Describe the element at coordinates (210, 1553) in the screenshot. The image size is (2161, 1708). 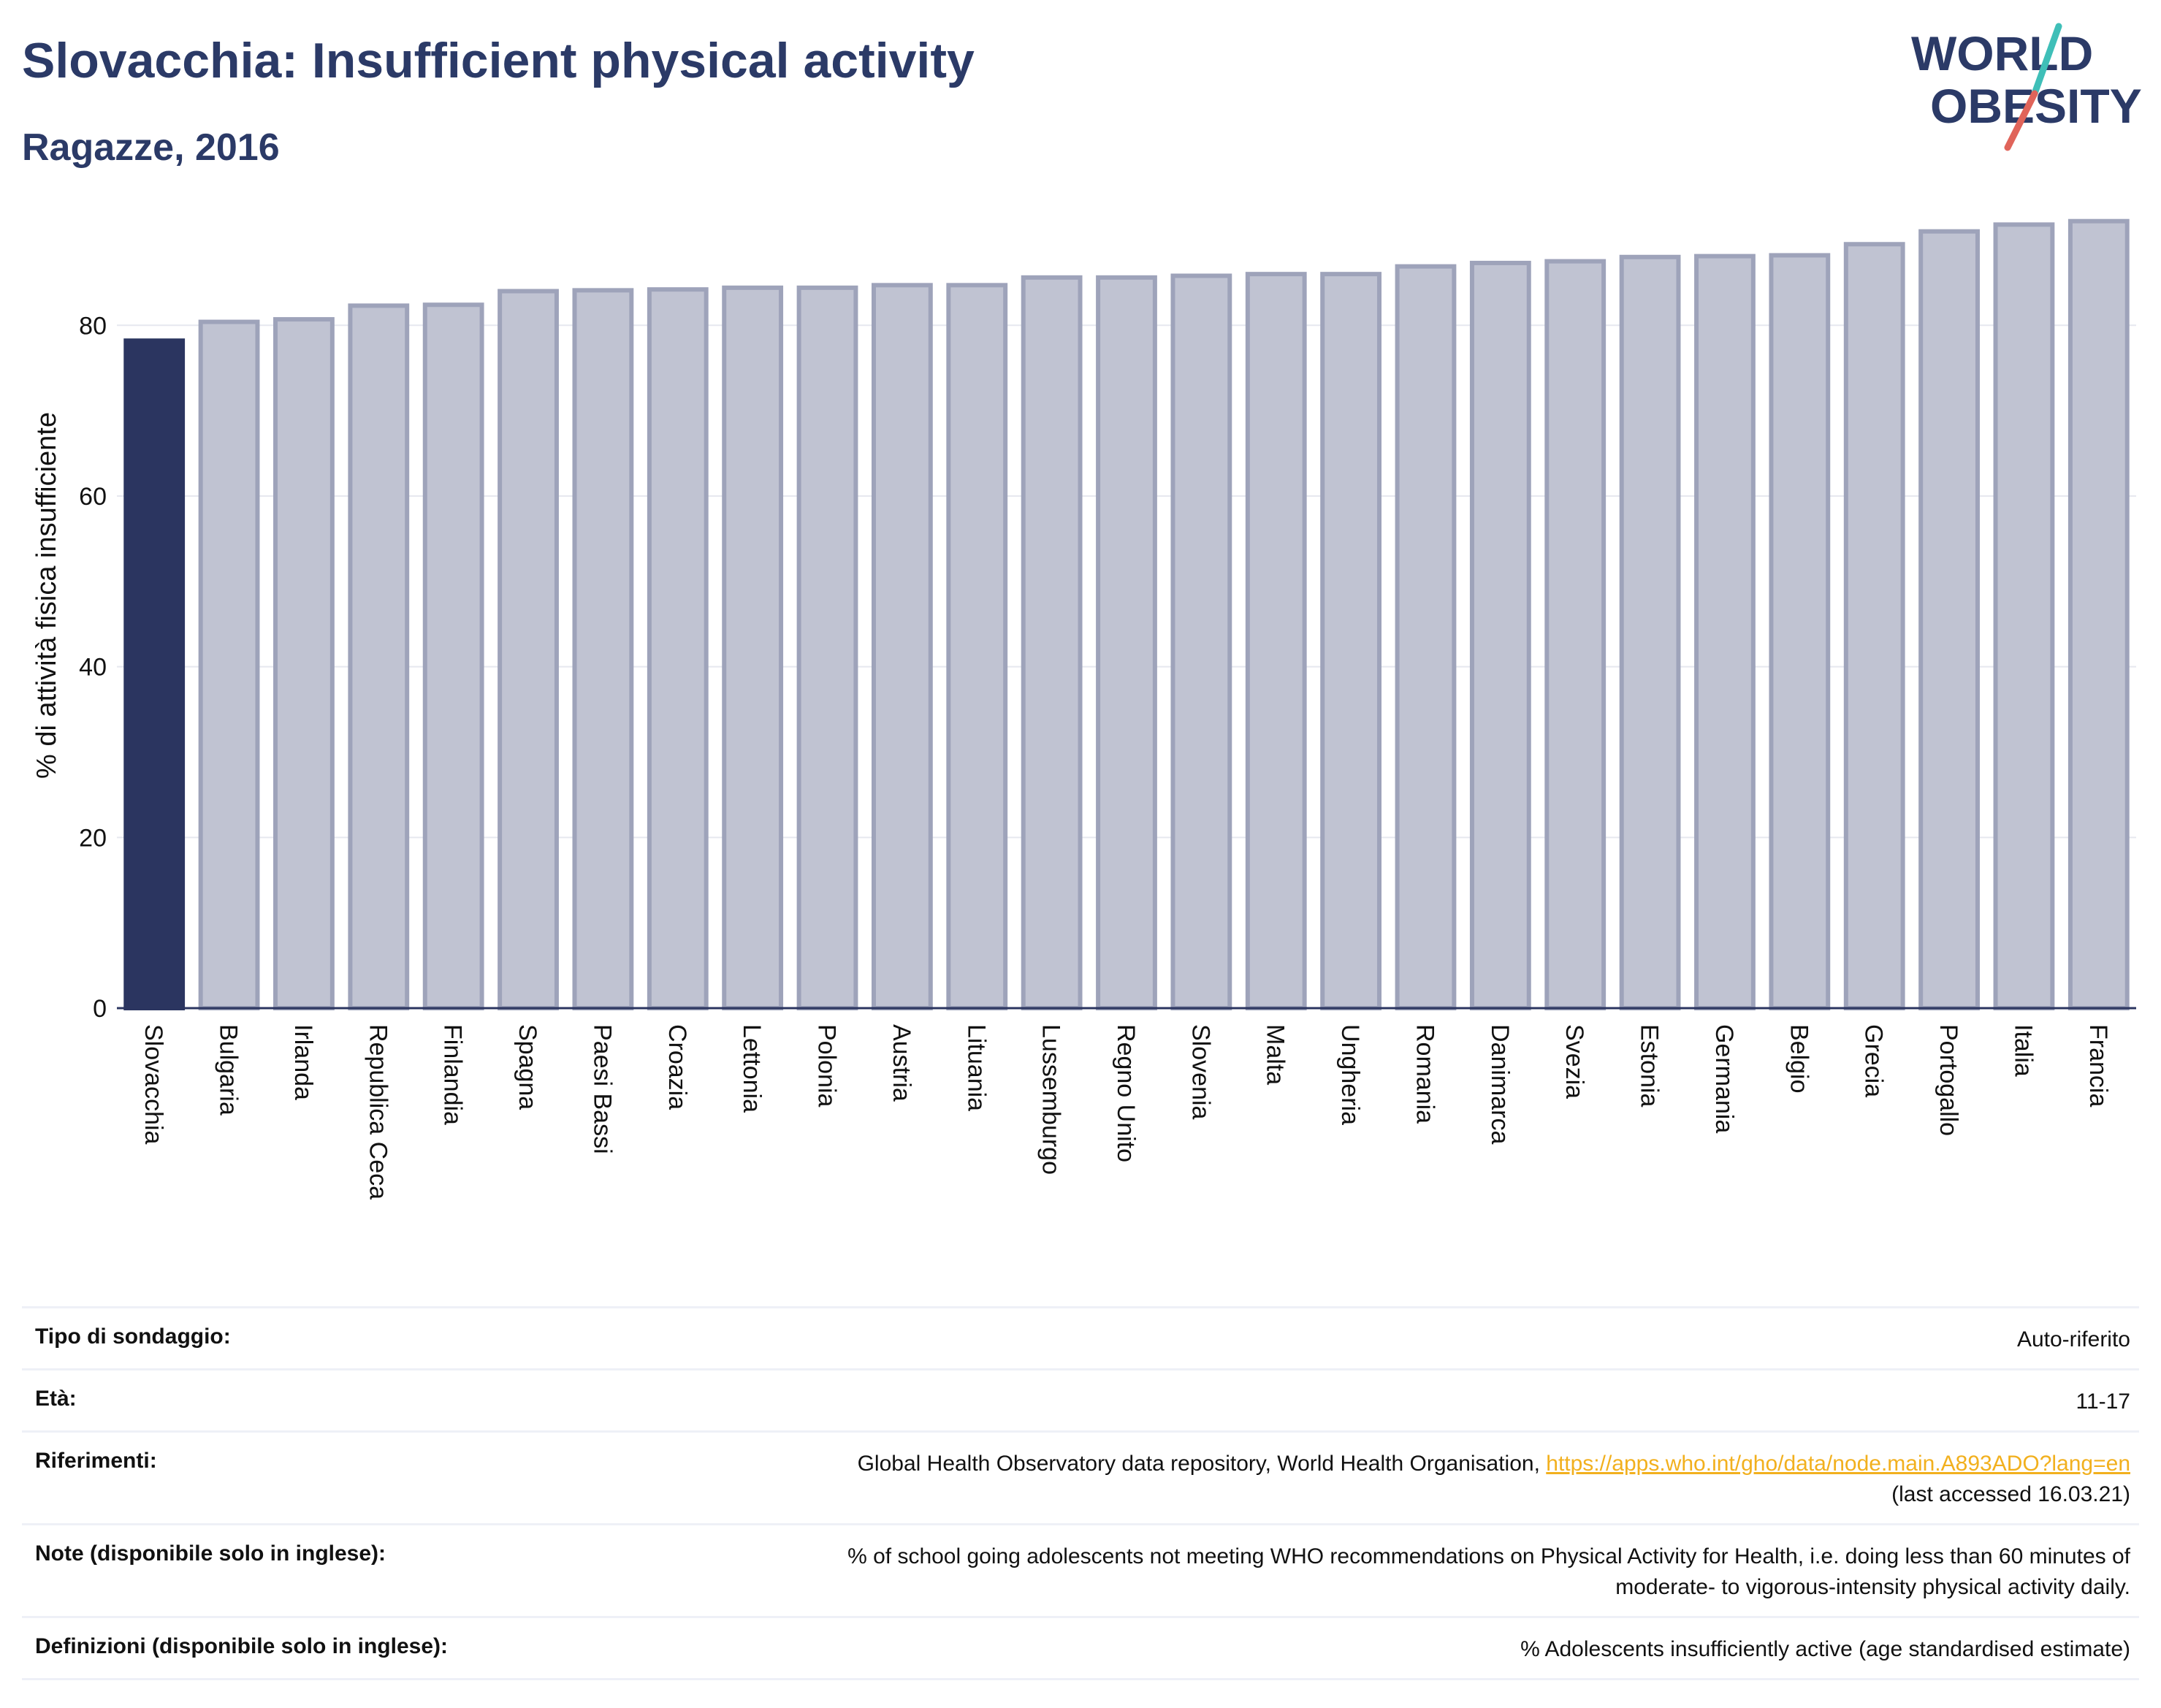
I see `notes-label: Note (disponibile solo in inglese):` at that location.